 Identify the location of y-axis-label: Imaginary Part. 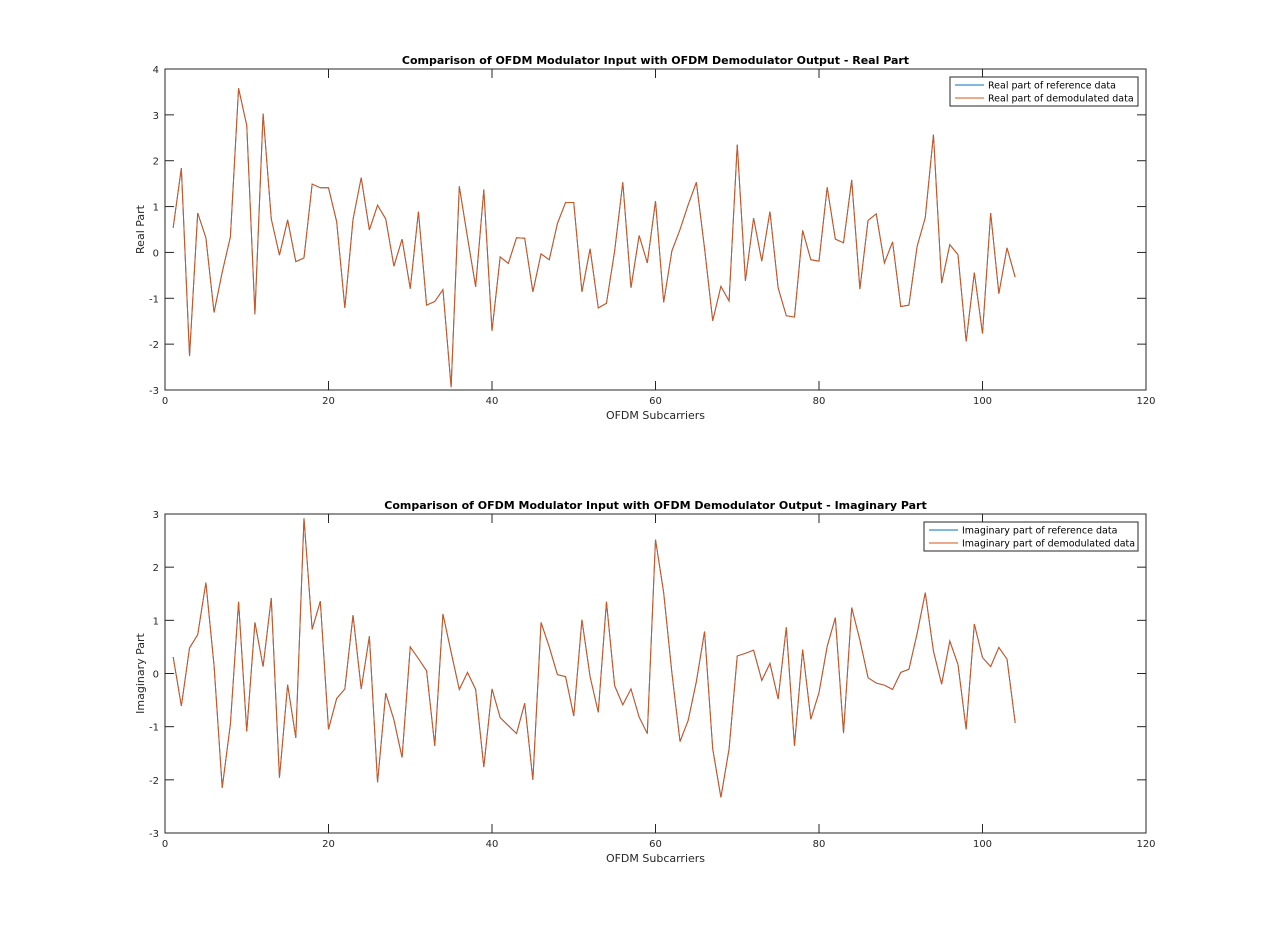
(140, 672).